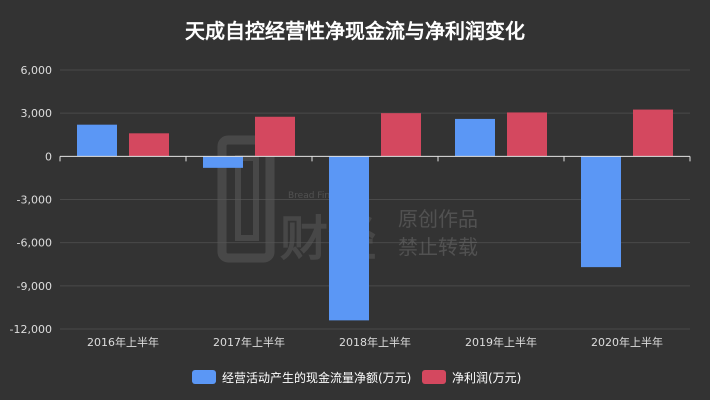 The height and width of the screenshot is (400, 710). I want to click on watermark-brand-en: Bread Finance, so click(320, 196).